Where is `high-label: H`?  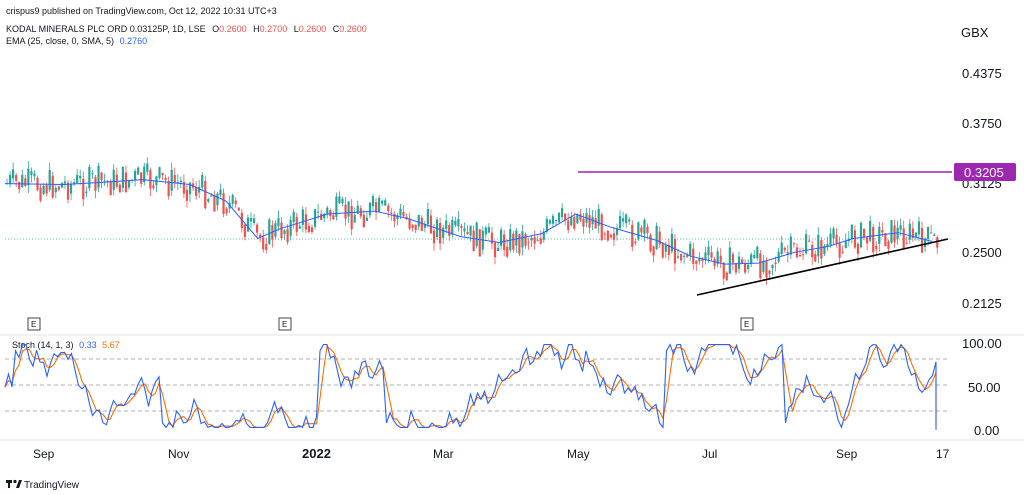 high-label: H is located at coordinates (256, 29).